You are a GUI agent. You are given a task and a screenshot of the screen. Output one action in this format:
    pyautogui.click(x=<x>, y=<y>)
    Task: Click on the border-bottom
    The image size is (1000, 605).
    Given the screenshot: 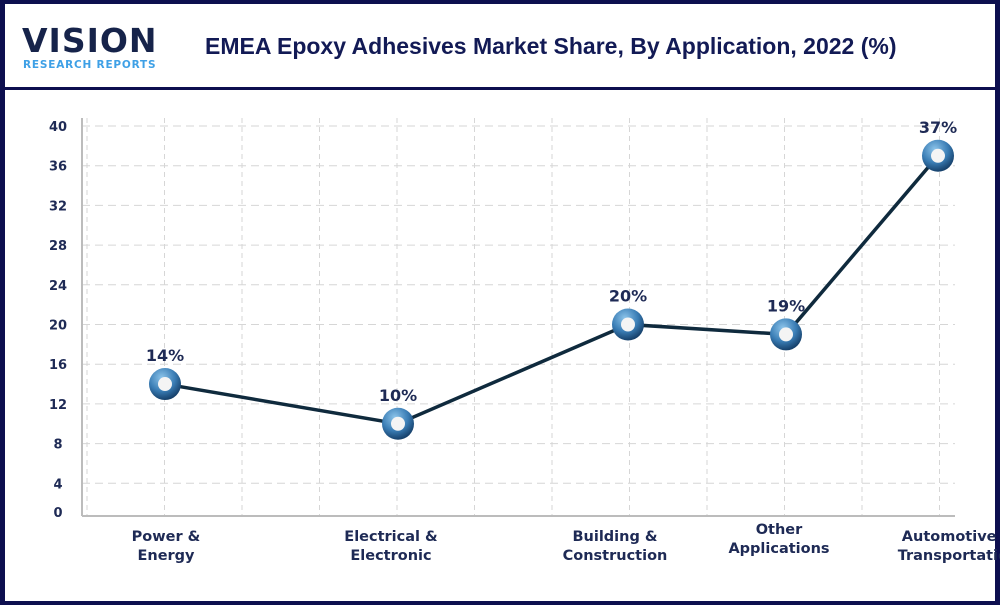 What is the action you would take?
    pyautogui.click(x=500, y=603)
    